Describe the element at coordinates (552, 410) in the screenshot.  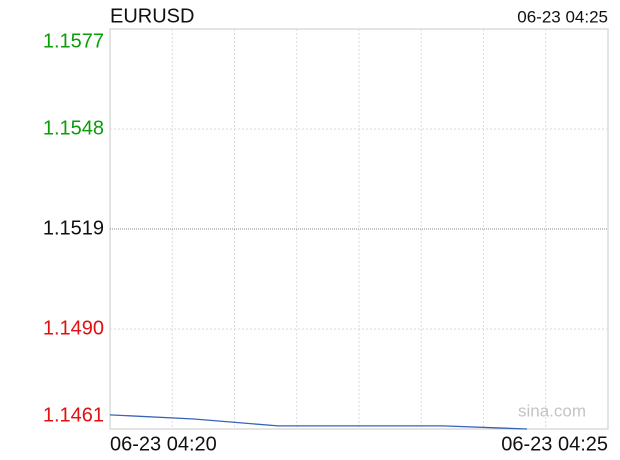
I see `watermark: sina.com` at that location.